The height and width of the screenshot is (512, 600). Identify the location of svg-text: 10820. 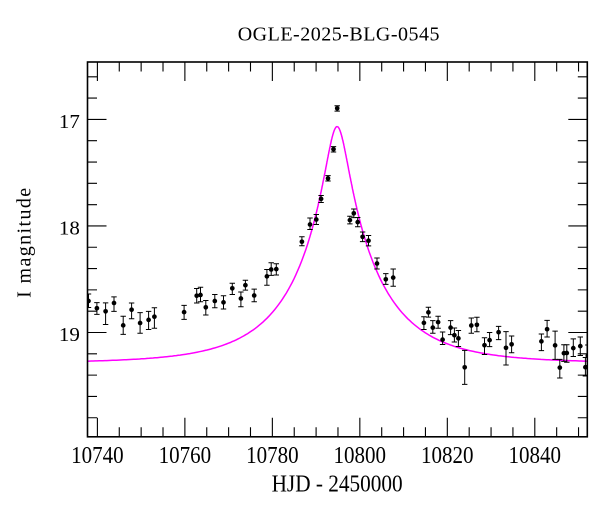
(447, 456).